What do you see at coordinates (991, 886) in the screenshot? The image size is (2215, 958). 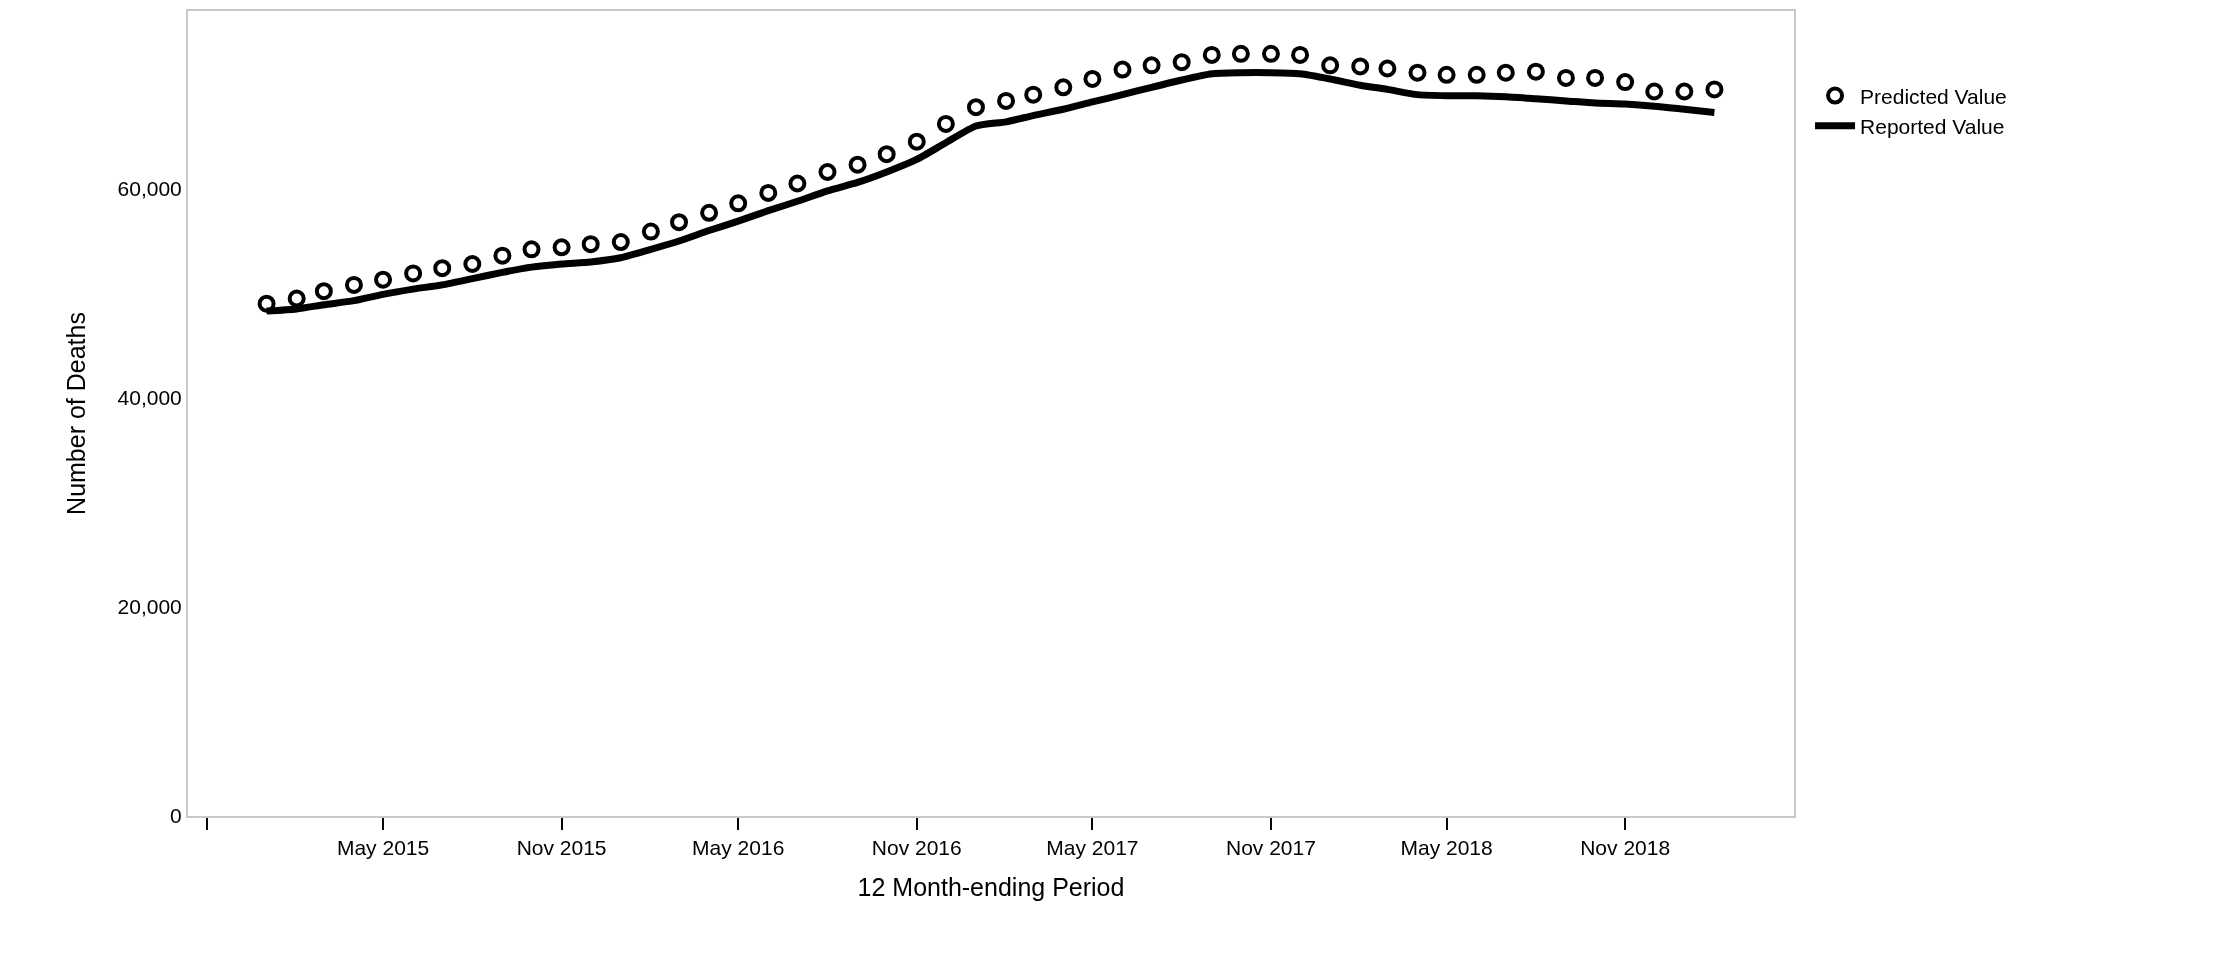 I see `x-axis-title: 12 Month-ending Period` at bounding box center [991, 886].